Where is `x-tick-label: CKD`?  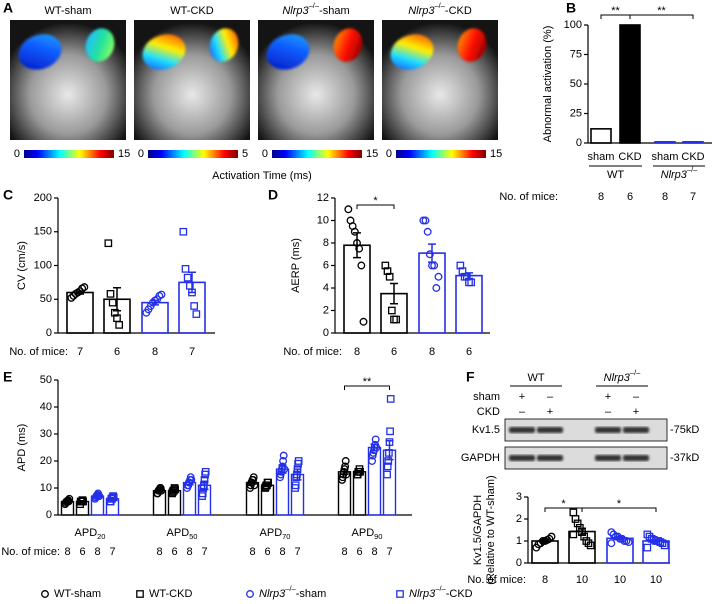
x-tick-label: CKD is located at coordinates (629, 157).